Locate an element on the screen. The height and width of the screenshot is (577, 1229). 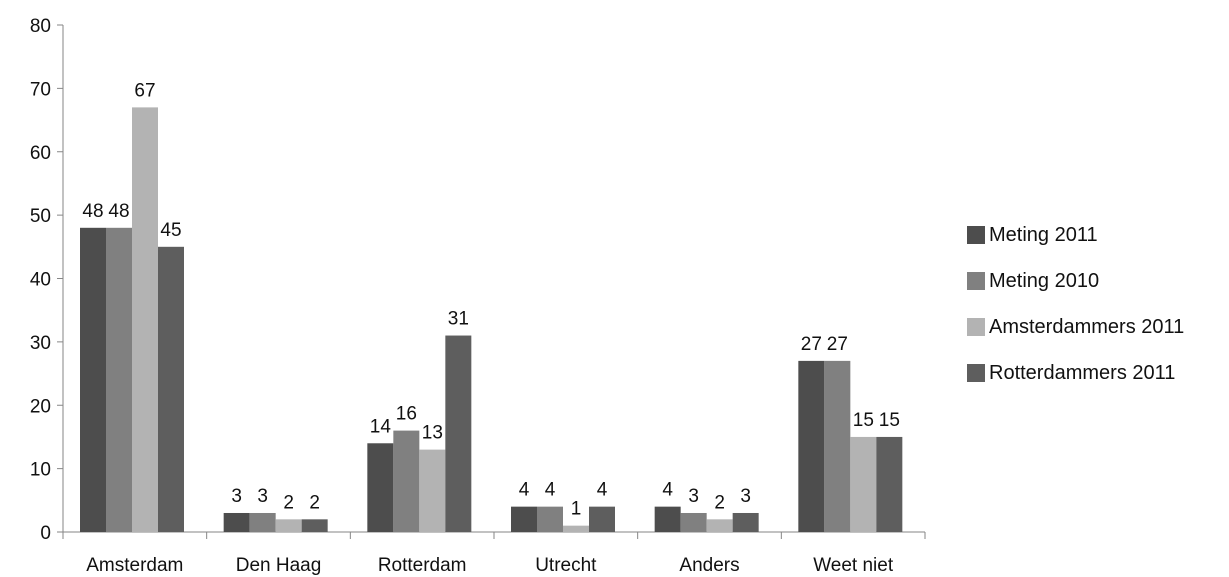
x-tick-label: Rotterdam is located at coordinates (422, 565).